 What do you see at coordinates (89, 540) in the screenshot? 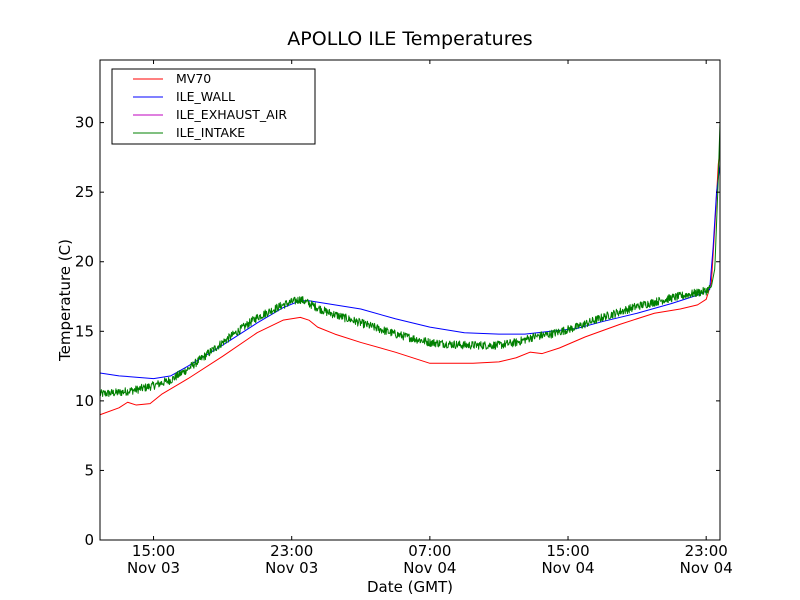
I see `y-tick-label: 0` at bounding box center [89, 540].